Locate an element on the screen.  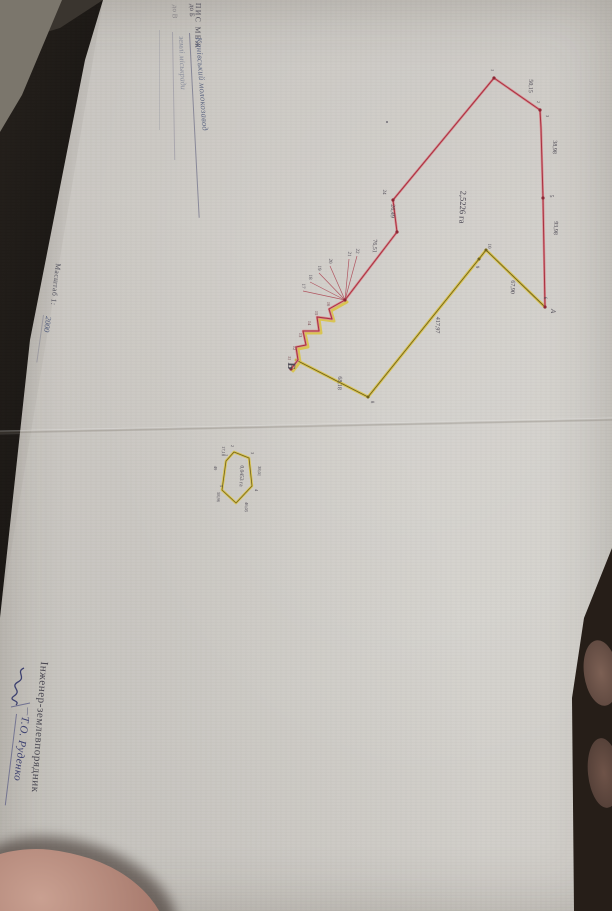
survey-label: 24 is located at coordinates (383, 192).